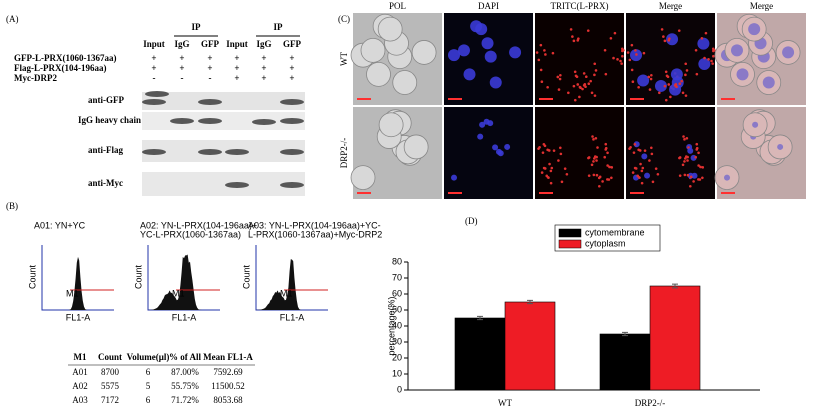 The width and height of the screenshot is (813, 414). I want to click on table-cell: 87.00%, so click(185, 372).